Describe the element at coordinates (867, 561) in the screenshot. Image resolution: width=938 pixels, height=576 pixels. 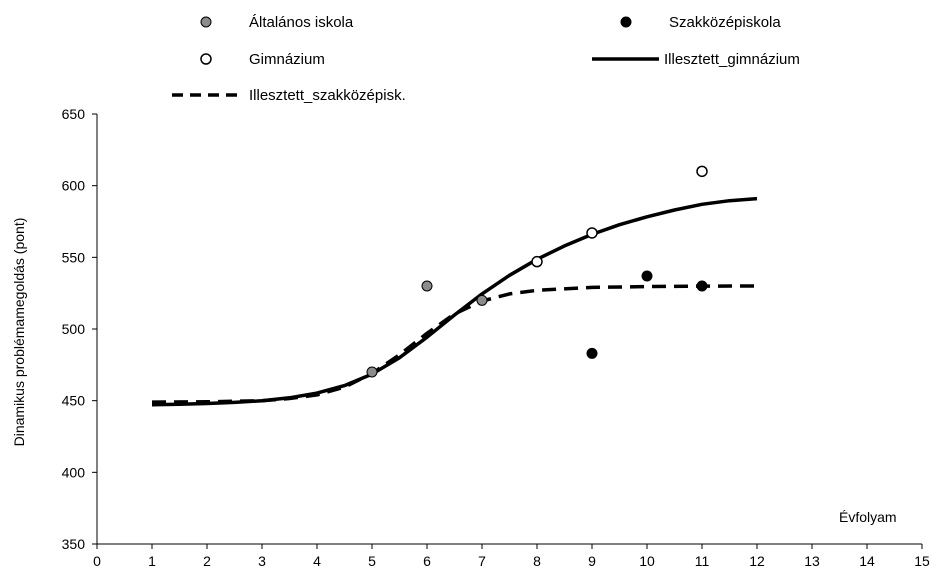
I see `x-tick-label: 14` at that location.